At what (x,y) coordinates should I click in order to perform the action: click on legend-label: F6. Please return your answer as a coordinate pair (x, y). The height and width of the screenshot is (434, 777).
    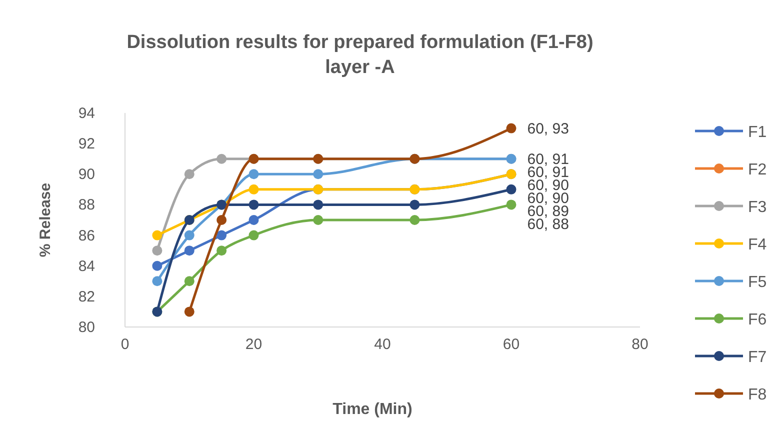
    Looking at the image, I should click on (757, 320).